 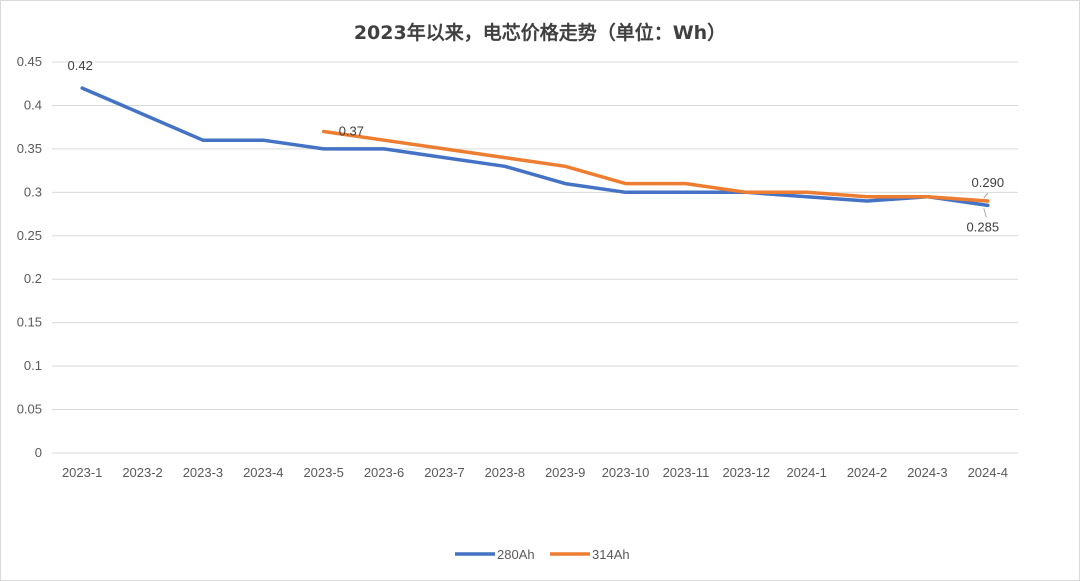 What do you see at coordinates (142, 472) in the screenshot?
I see `x-tick-label: 2023-2` at bounding box center [142, 472].